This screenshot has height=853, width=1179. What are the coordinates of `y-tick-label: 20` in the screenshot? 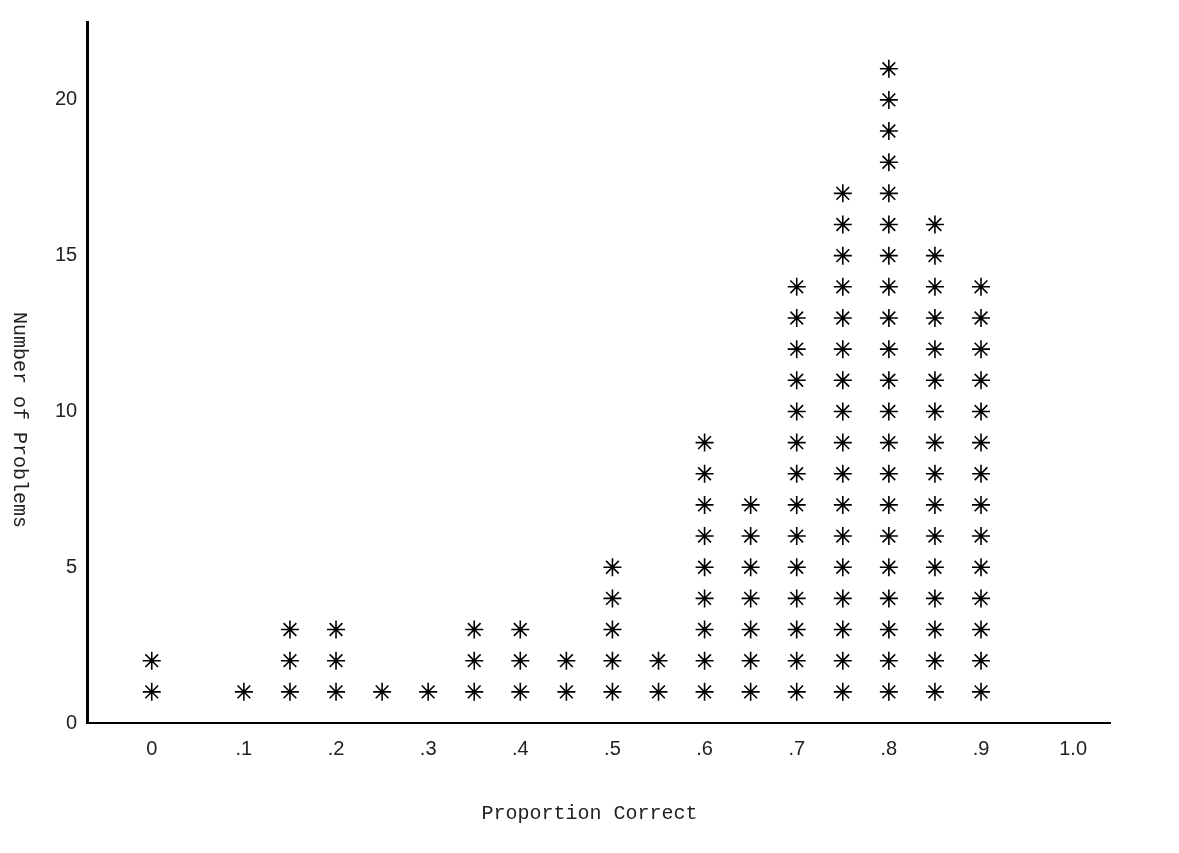 It's located at (66, 98).